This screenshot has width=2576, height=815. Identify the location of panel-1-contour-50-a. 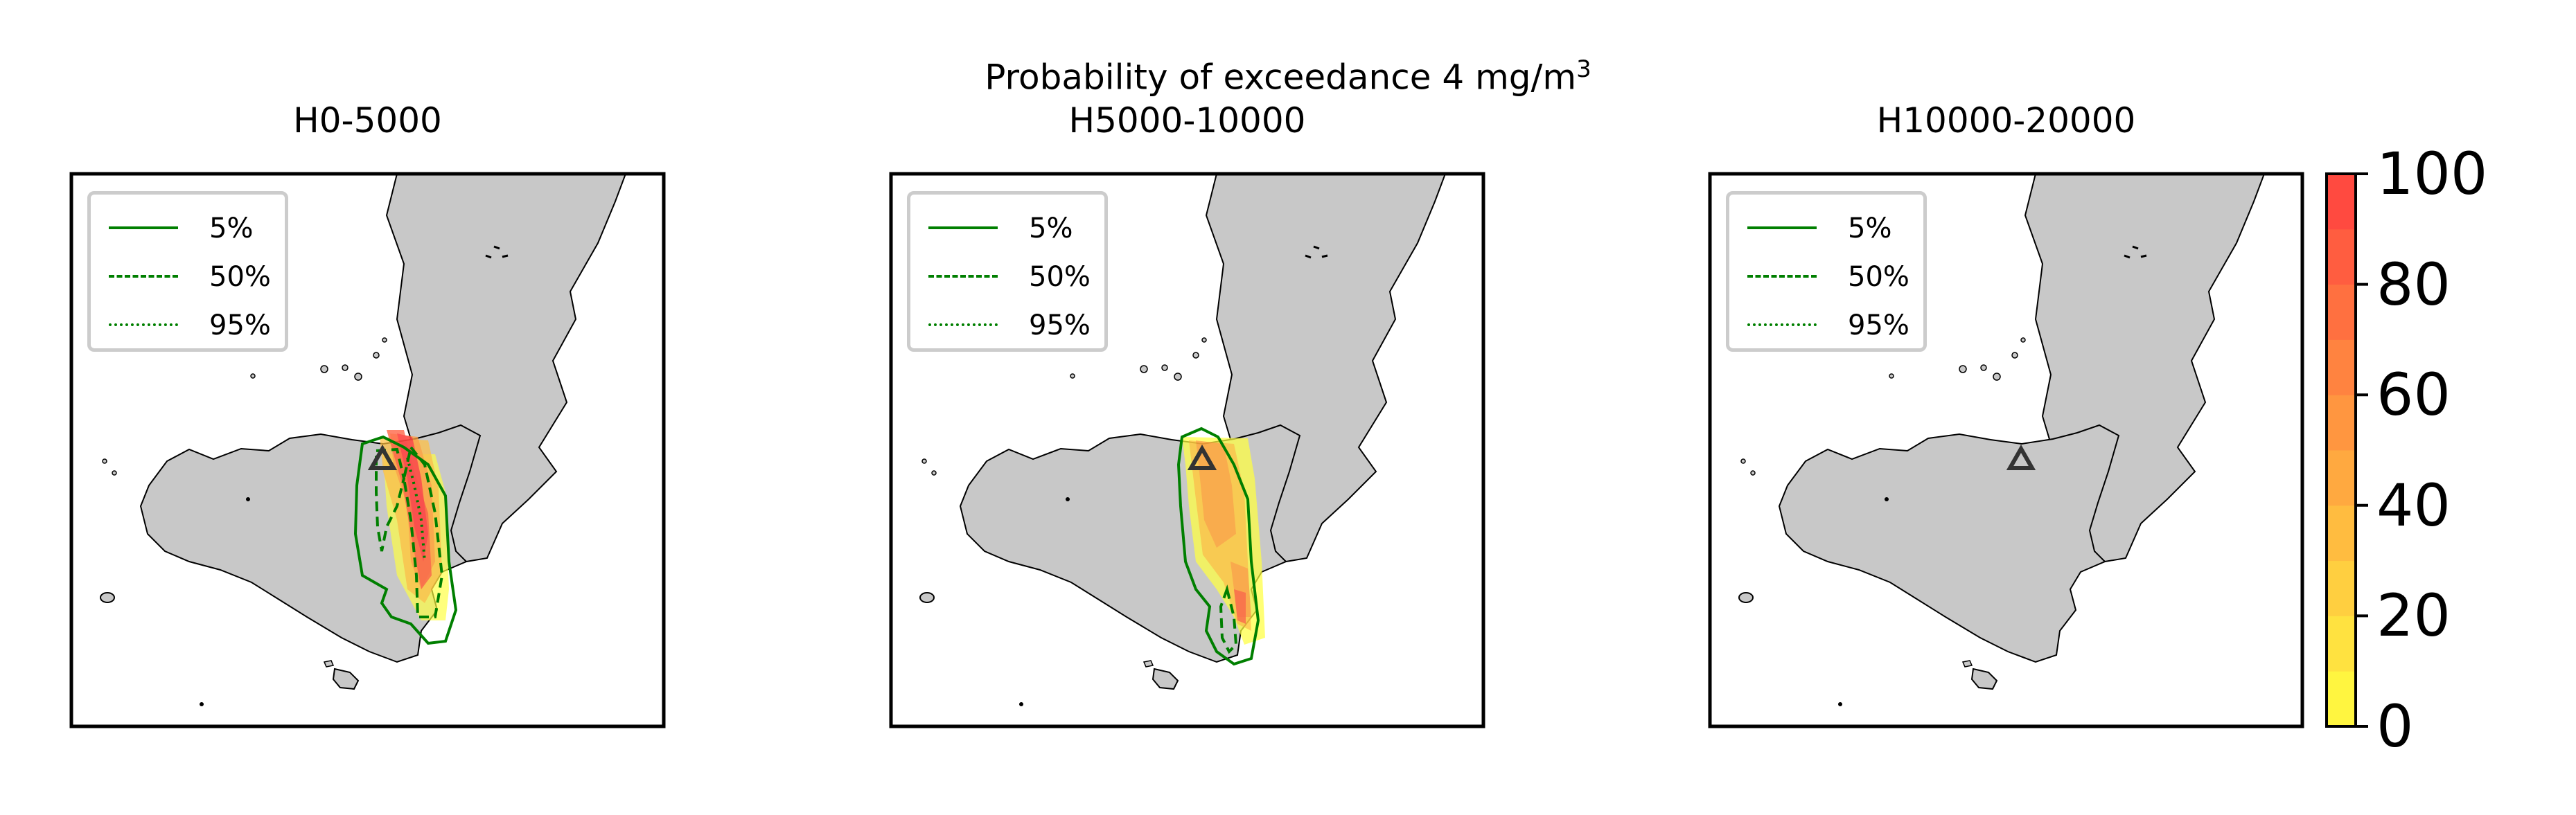
(391, 499).